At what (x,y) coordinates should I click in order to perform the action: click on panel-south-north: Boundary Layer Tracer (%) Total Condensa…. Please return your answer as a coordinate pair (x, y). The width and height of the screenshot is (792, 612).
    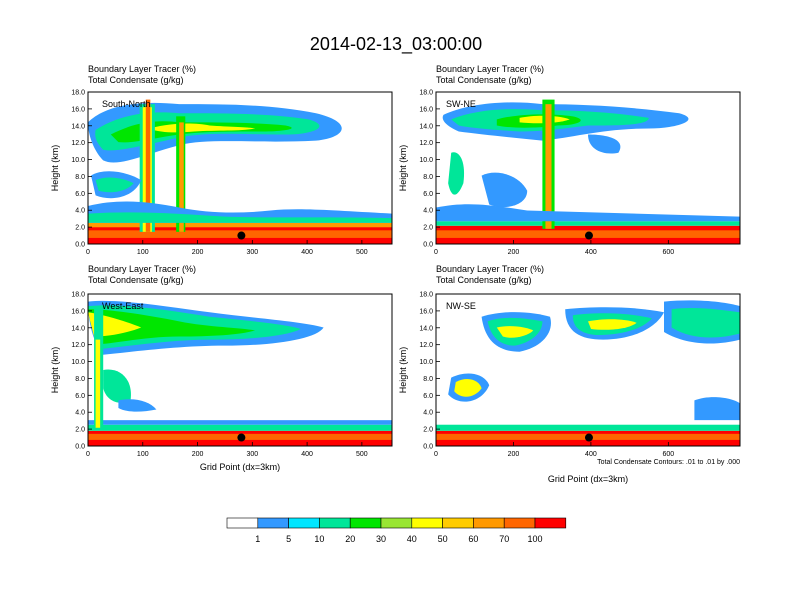
    Looking at the image, I should click on (221, 160).